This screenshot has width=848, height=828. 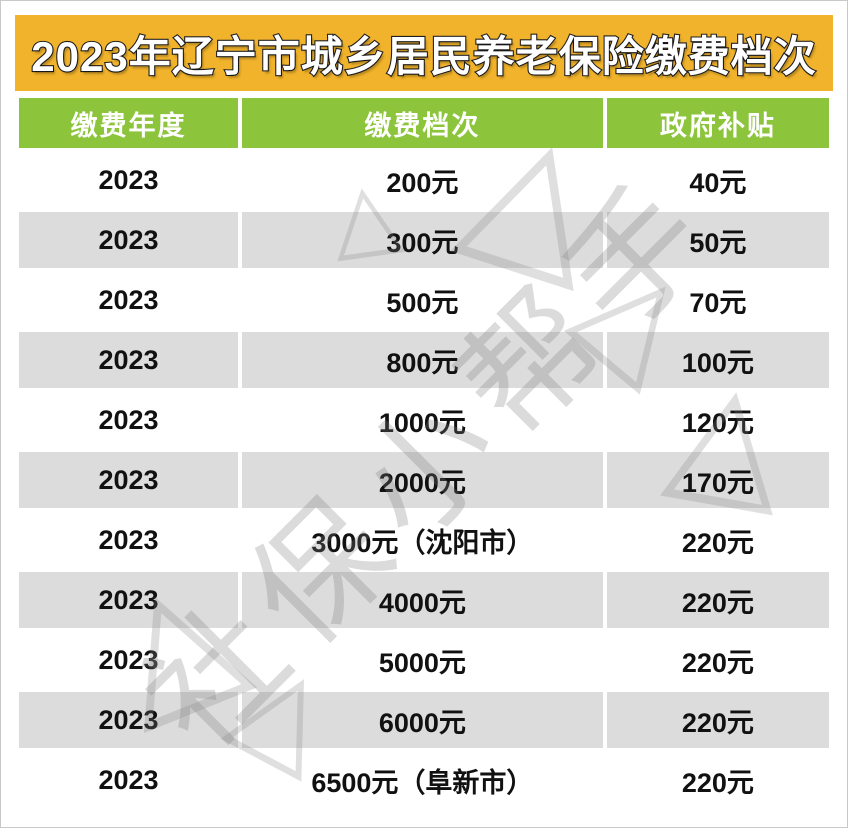 I want to click on table-row: 2023 3000元（沈阳市） 220元, so click(x=424, y=540).